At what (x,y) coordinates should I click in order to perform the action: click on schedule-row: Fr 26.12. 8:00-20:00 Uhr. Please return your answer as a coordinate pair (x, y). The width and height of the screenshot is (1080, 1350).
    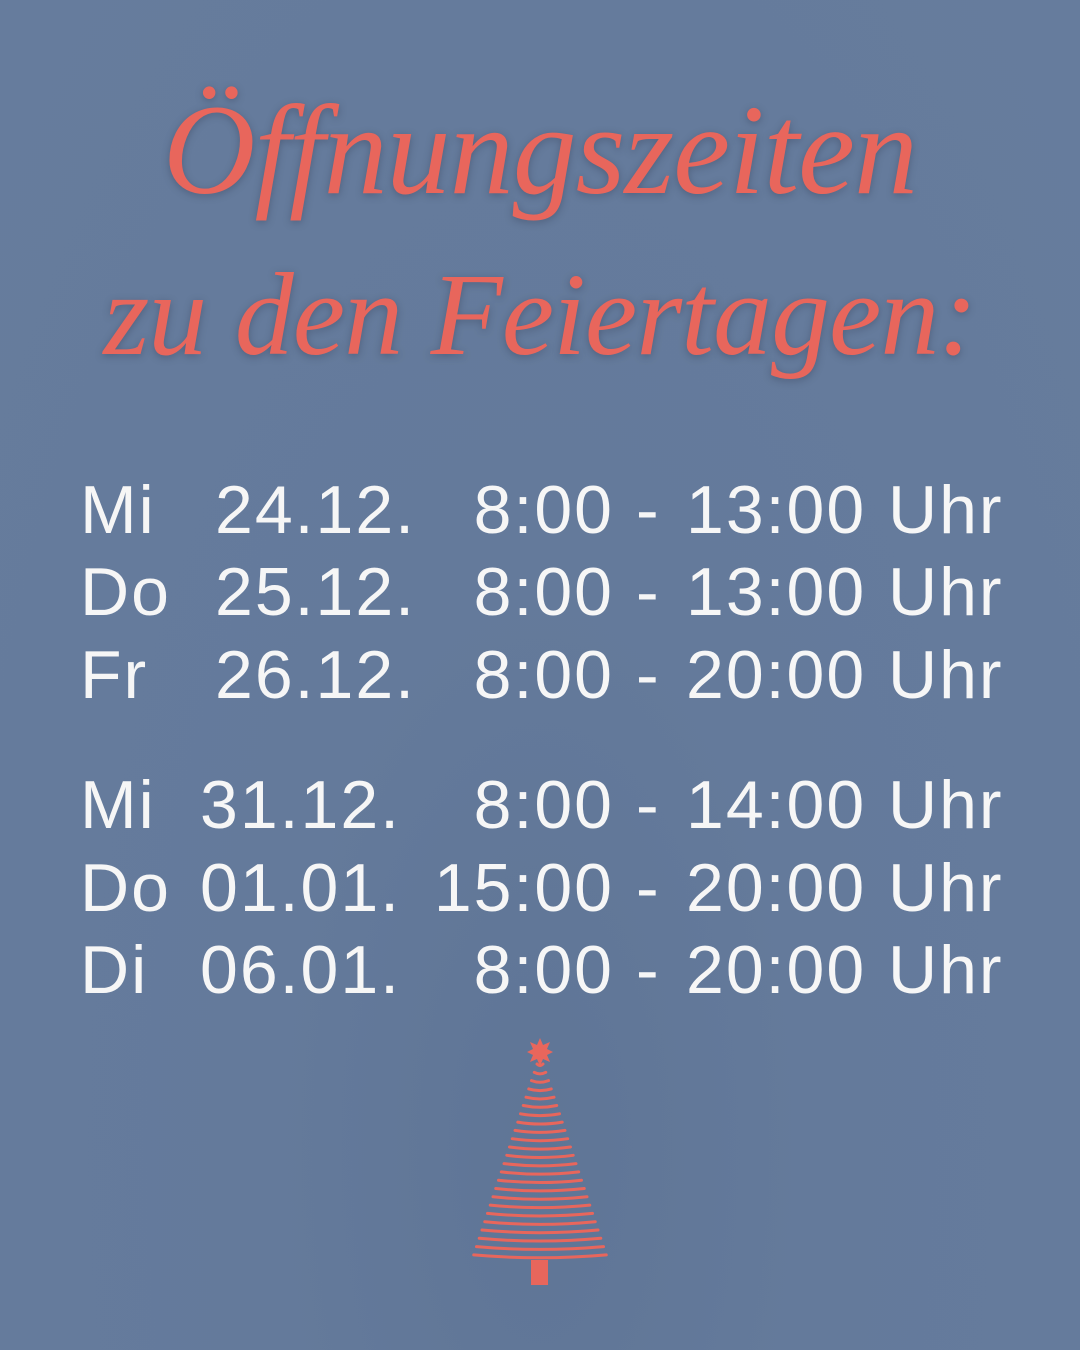
    Looking at the image, I should click on (540, 675).